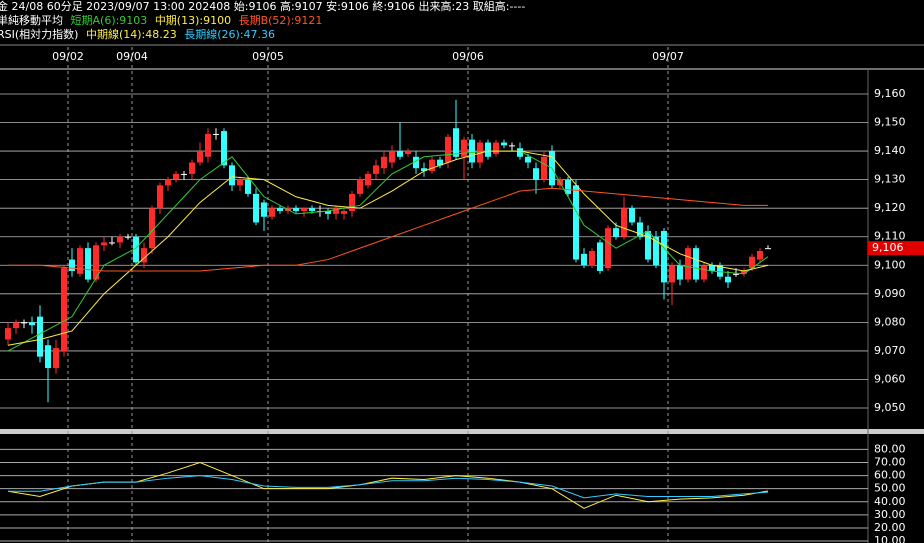 The height and width of the screenshot is (543, 924). Describe the element at coordinates (890, 207) in the screenshot. I see `y-tick-label: 9,120` at that location.